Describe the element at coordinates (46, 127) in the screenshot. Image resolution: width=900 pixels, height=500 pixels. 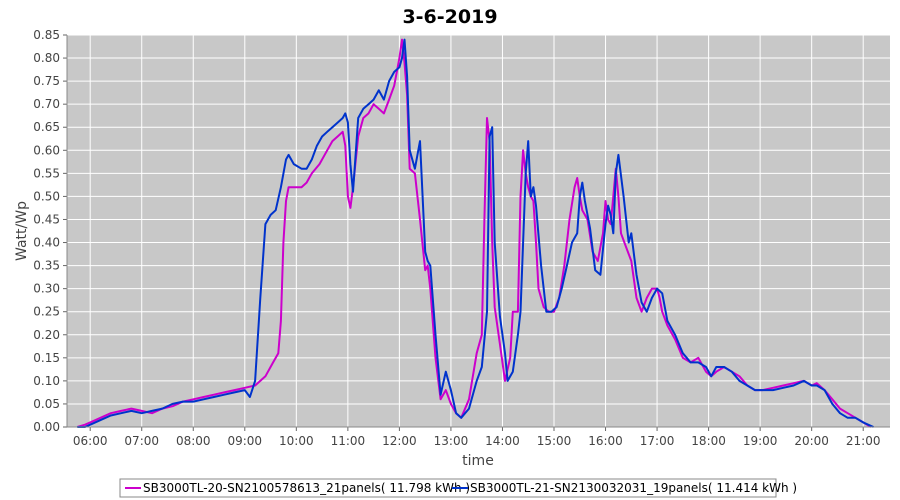
I see `y-tick-label: 0.65` at that location.